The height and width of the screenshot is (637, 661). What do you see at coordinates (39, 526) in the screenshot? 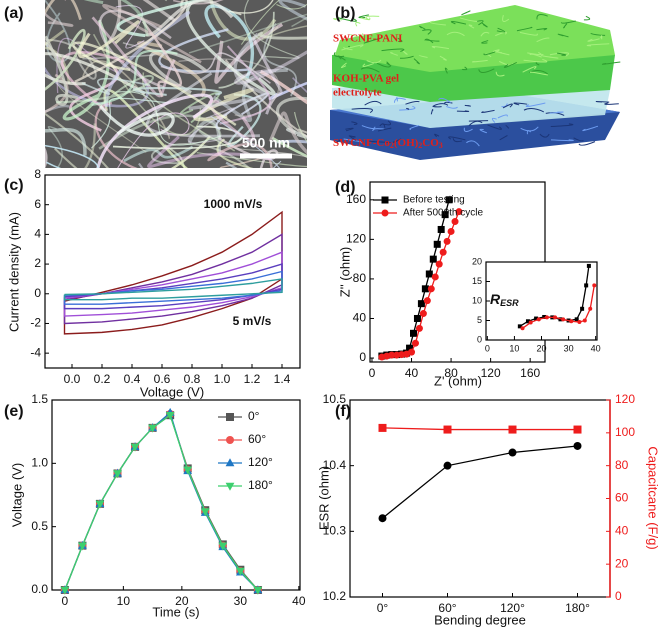
I see `y-tick-label: 0.5` at bounding box center [39, 526].